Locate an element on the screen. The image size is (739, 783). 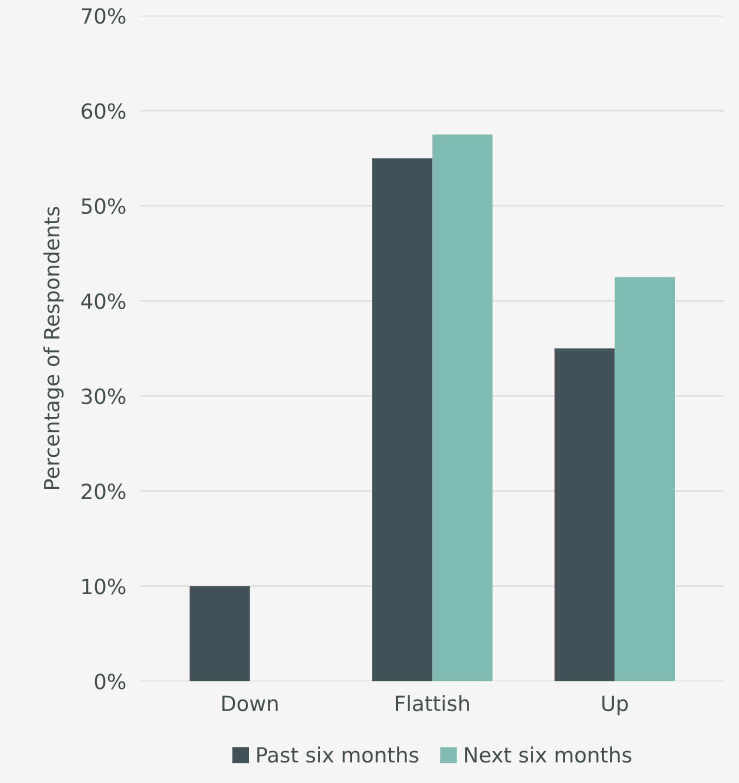
y-axis-title: Percentage of Respondents is located at coordinates (53, 347).